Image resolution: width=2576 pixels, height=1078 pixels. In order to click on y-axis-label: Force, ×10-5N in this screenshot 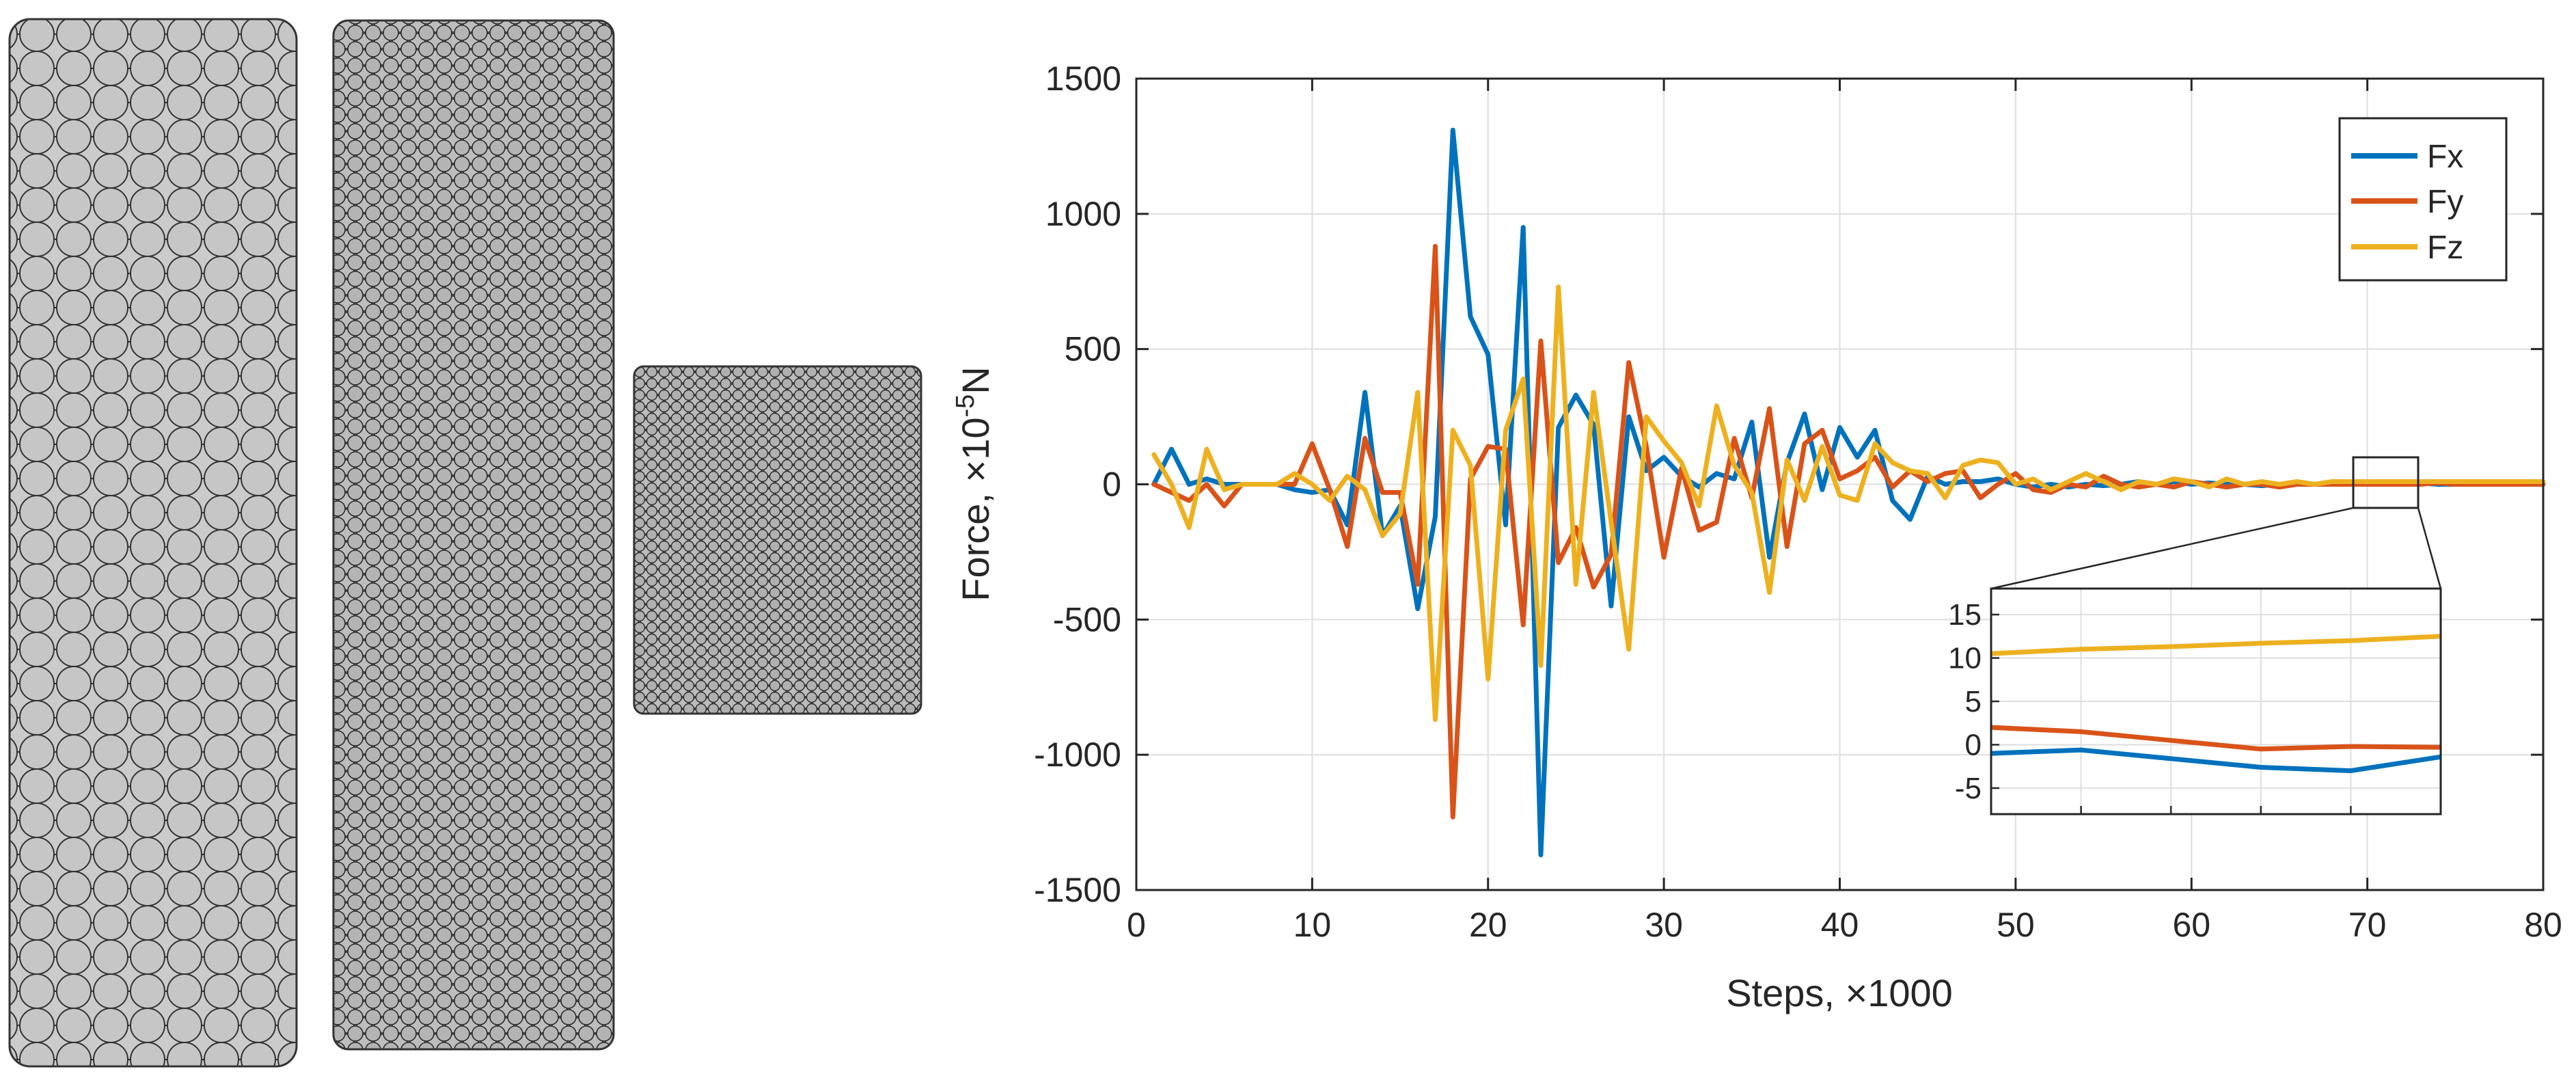, I will do `click(974, 484)`.